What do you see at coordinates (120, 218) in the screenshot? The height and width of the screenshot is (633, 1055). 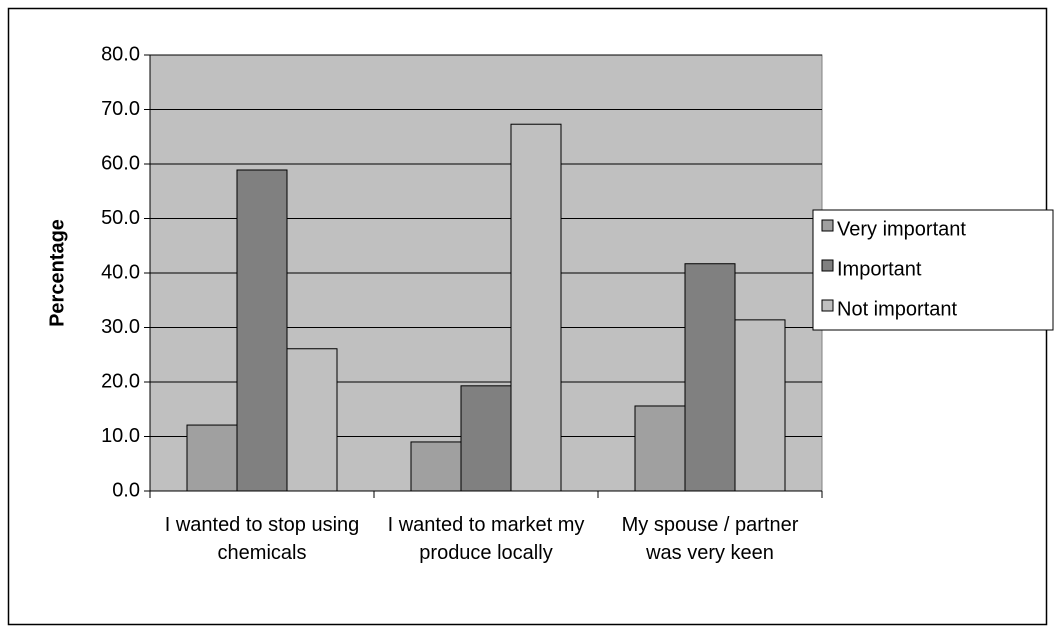 I see `y-tick-label: 50.0` at bounding box center [120, 218].